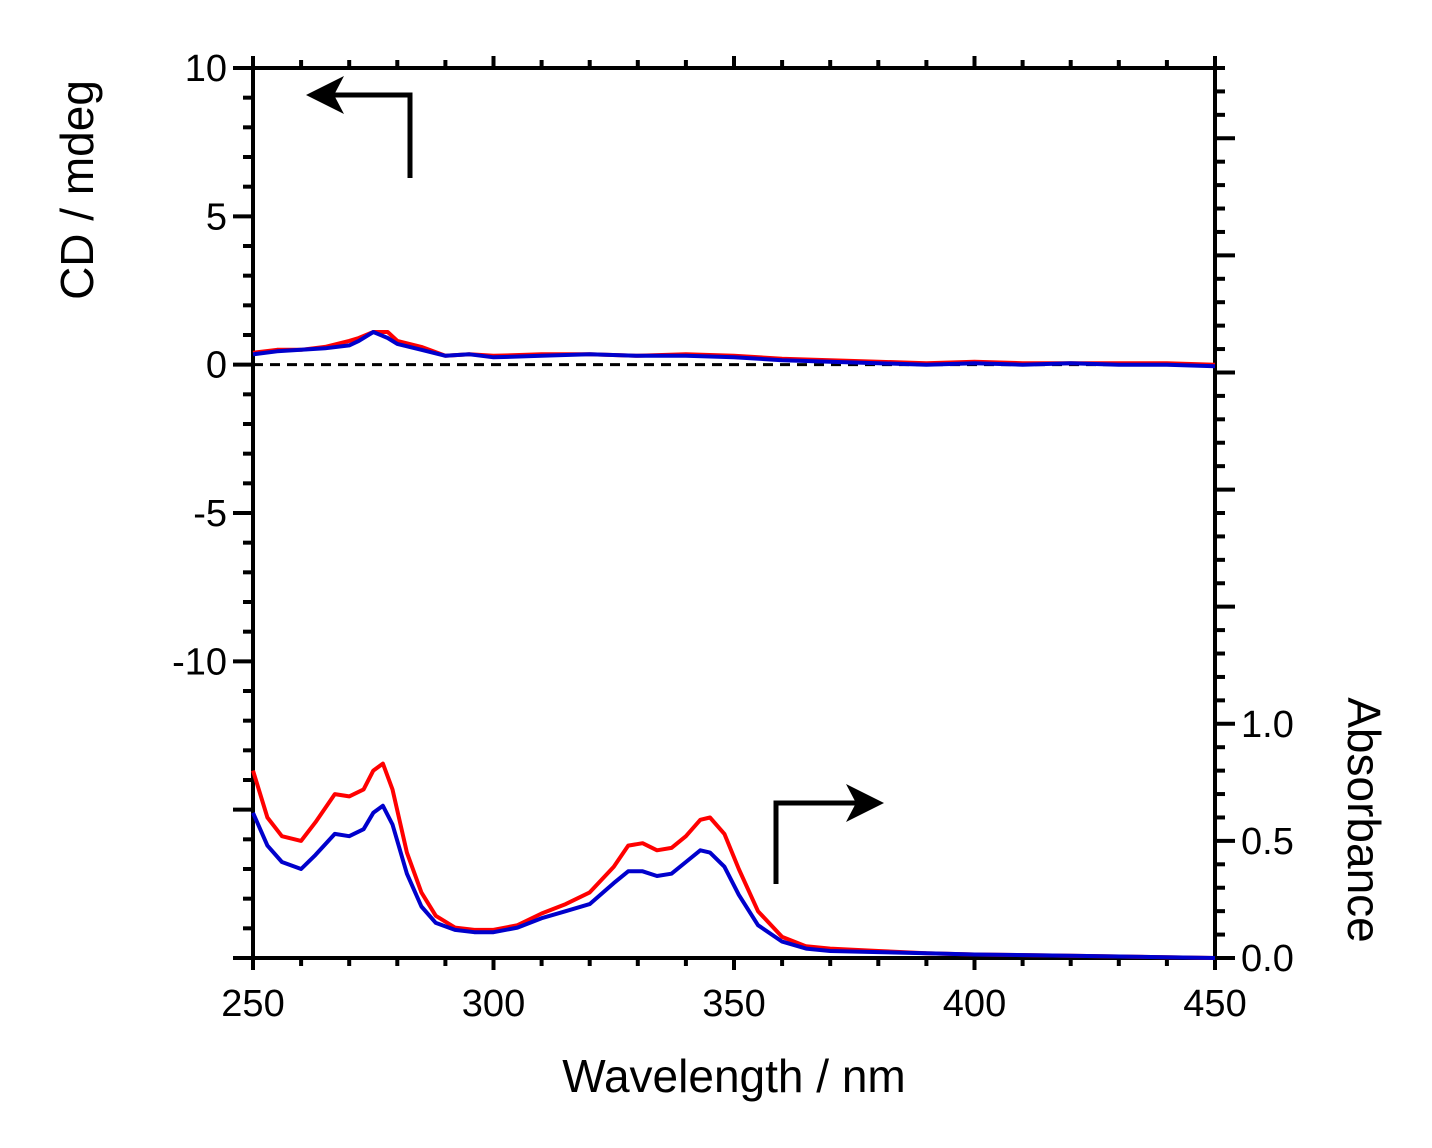  Describe the element at coordinates (216, 217) in the screenshot. I see `y-left-tick-label: 5` at that location.